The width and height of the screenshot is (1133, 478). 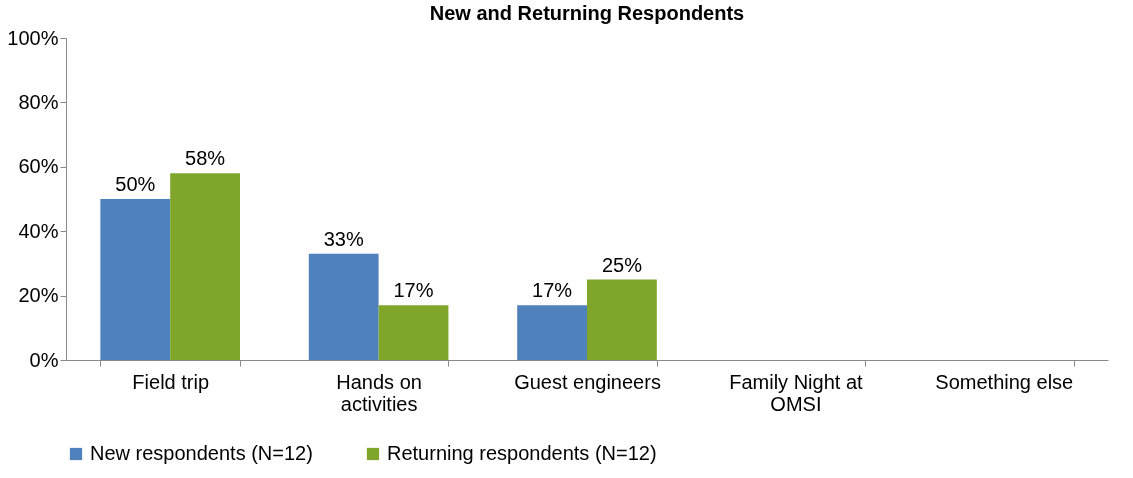 What do you see at coordinates (379, 392) in the screenshot?
I see `x-tick-label: Hands on activities` at bounding box center [379, 392].